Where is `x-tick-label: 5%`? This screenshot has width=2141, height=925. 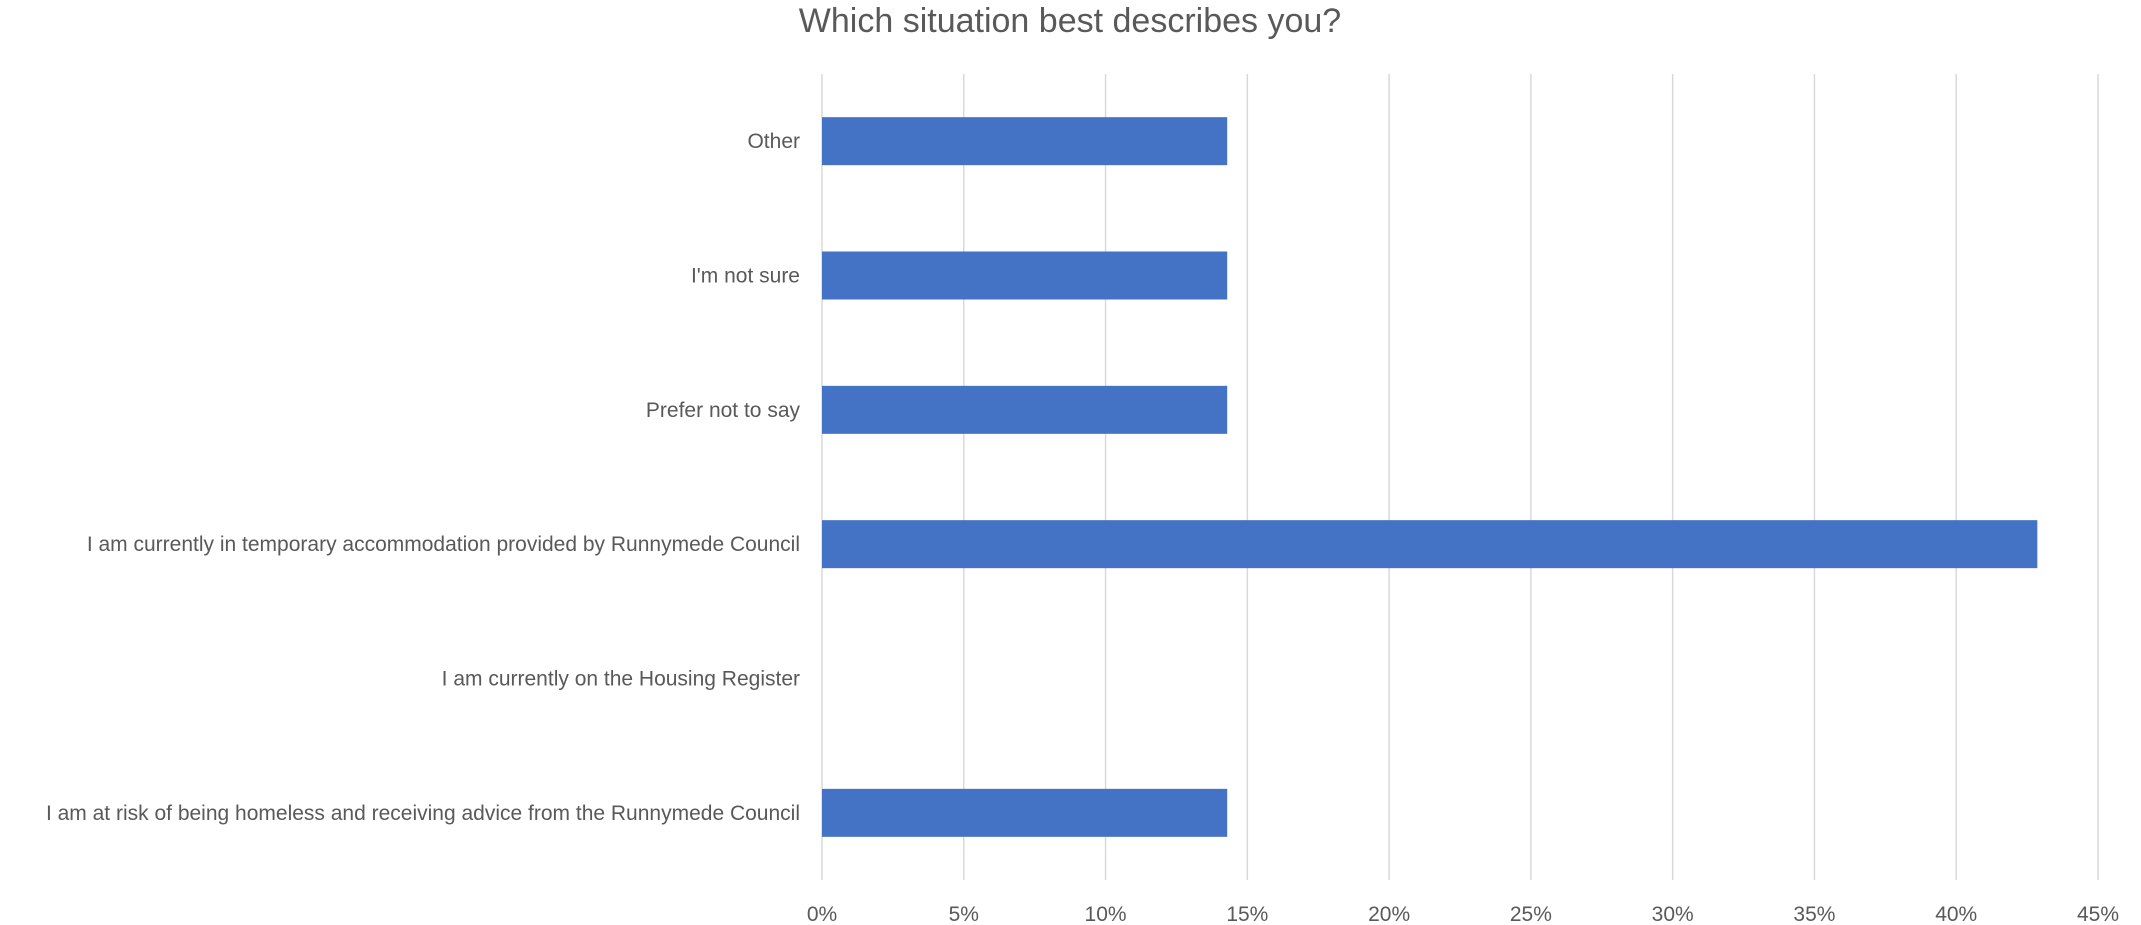
x-tick-label: 5% is located at coordinates (964, 914).